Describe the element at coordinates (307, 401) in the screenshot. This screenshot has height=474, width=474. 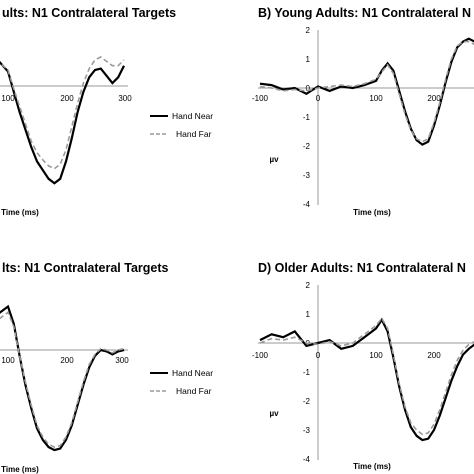
I see `panel-d-y-tick: -2` at that location.